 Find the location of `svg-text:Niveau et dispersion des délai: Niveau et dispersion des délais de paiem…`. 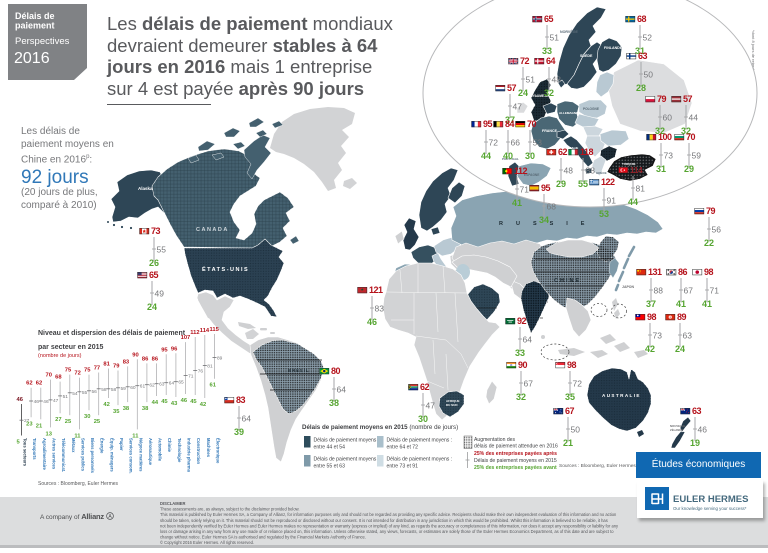

svg-text:Niveau et dispersion des délai: Niveau et dispersion des délais de paiem… is located at coordinates (112, 333).